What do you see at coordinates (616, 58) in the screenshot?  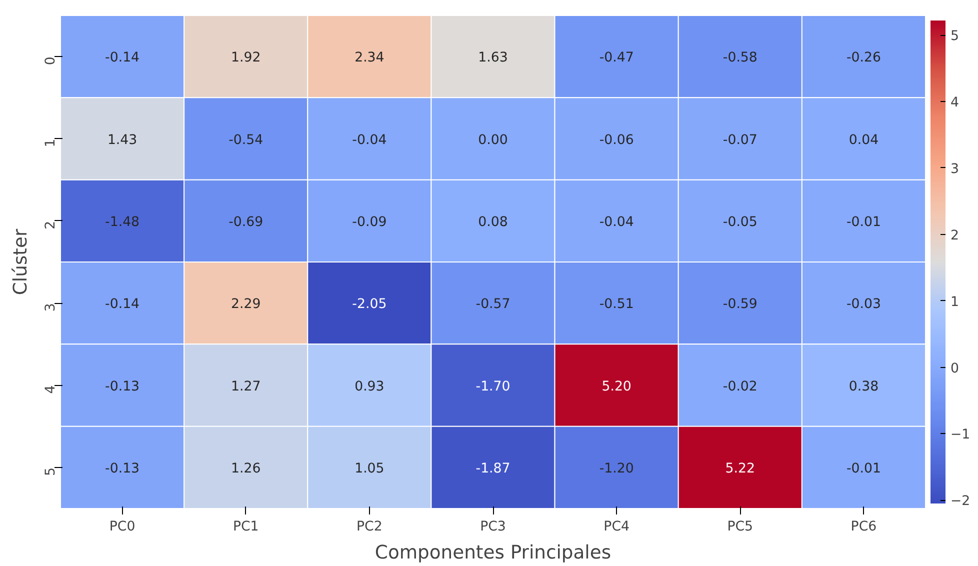 I see `data-label: -0.47` at bounding box center [616, 58].